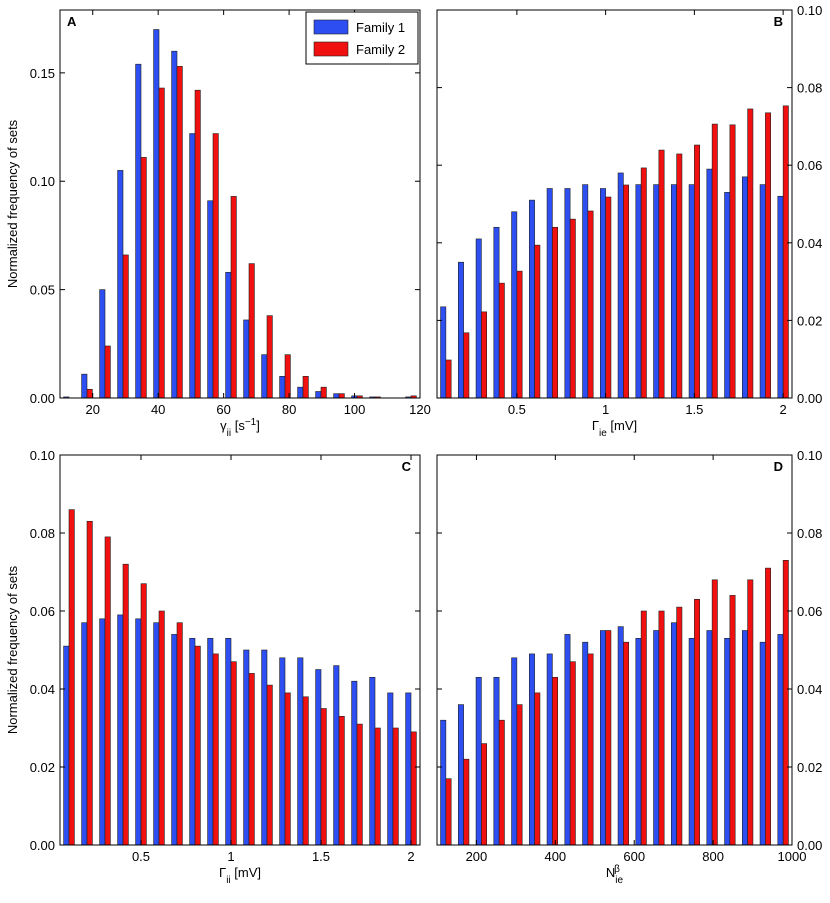  I want to click on x-tick-label: 0.5, so click(141, 856).